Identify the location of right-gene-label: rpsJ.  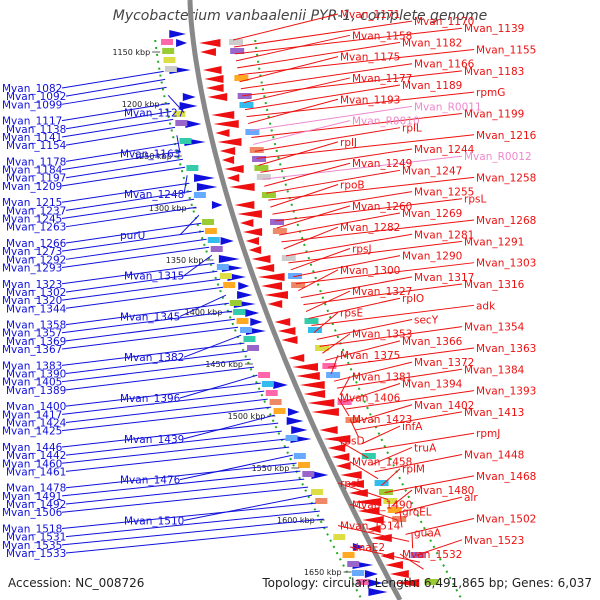
(362, 249).